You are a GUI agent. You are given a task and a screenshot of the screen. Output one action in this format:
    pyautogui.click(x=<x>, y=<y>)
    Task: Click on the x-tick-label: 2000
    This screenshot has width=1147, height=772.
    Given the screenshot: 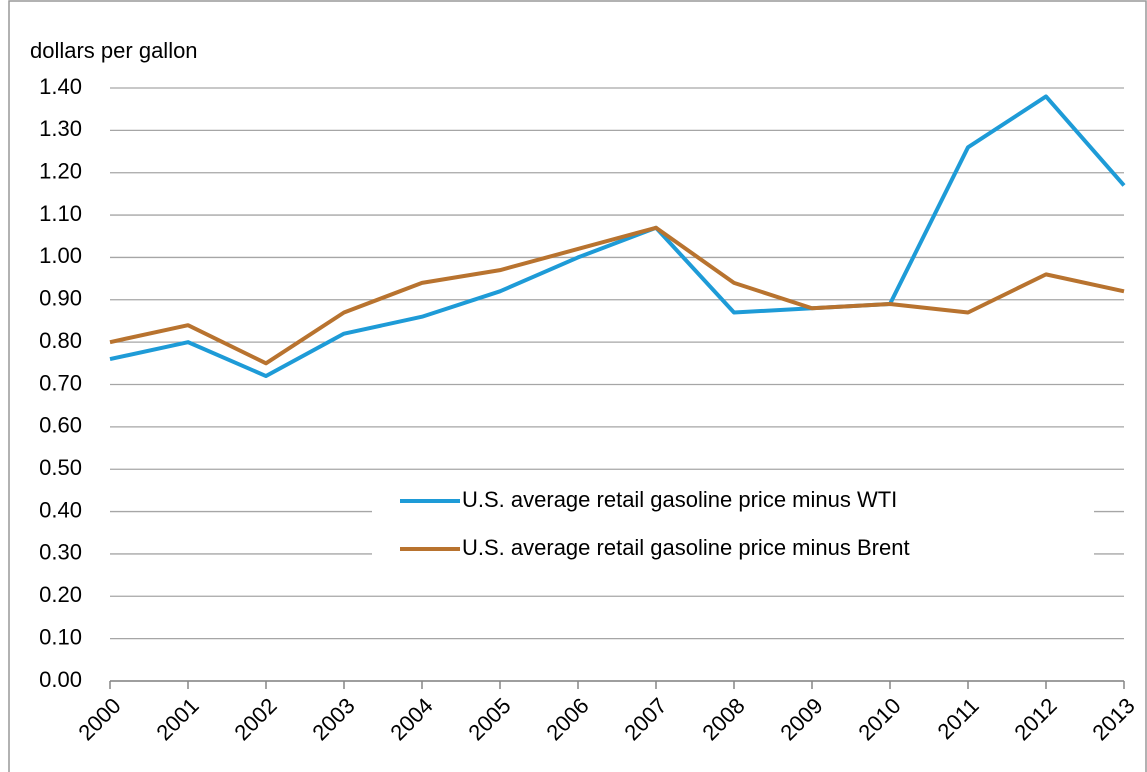 What is the action you would take?
    pyautogui.click(x=99, y=719)
    